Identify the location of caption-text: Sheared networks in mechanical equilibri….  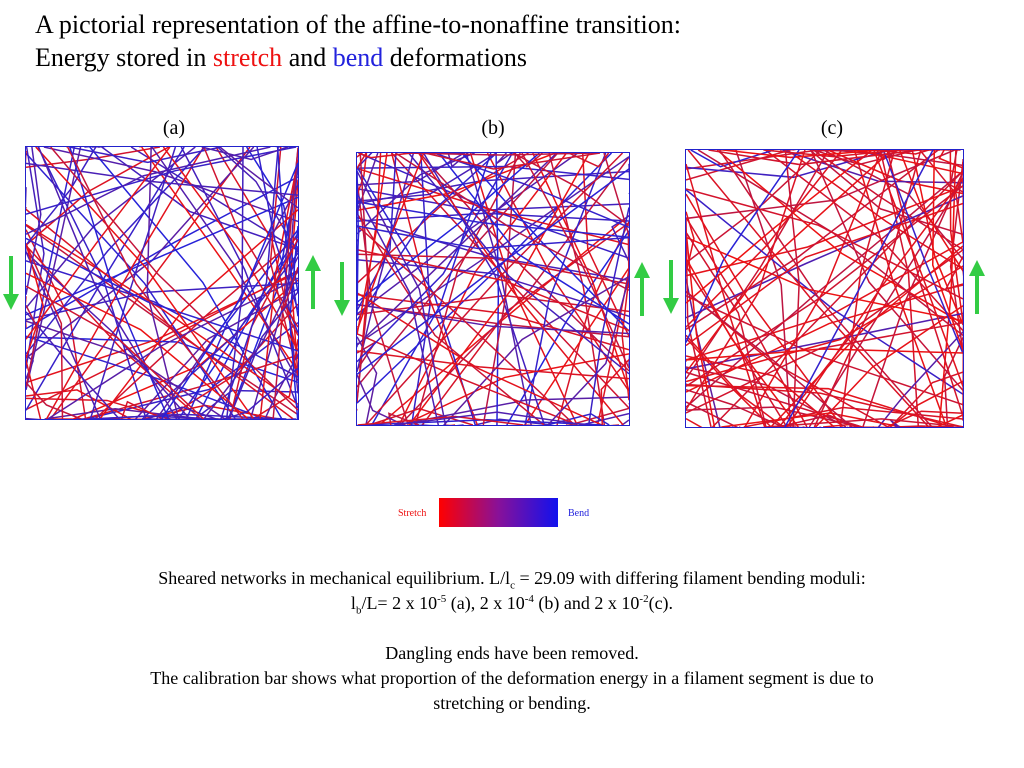
(334, 578).